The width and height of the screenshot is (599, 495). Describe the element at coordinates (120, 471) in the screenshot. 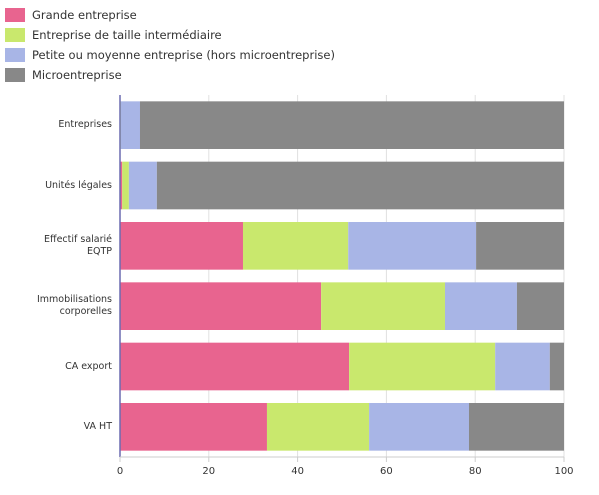

I see `x-tick-label: 0` at that location.